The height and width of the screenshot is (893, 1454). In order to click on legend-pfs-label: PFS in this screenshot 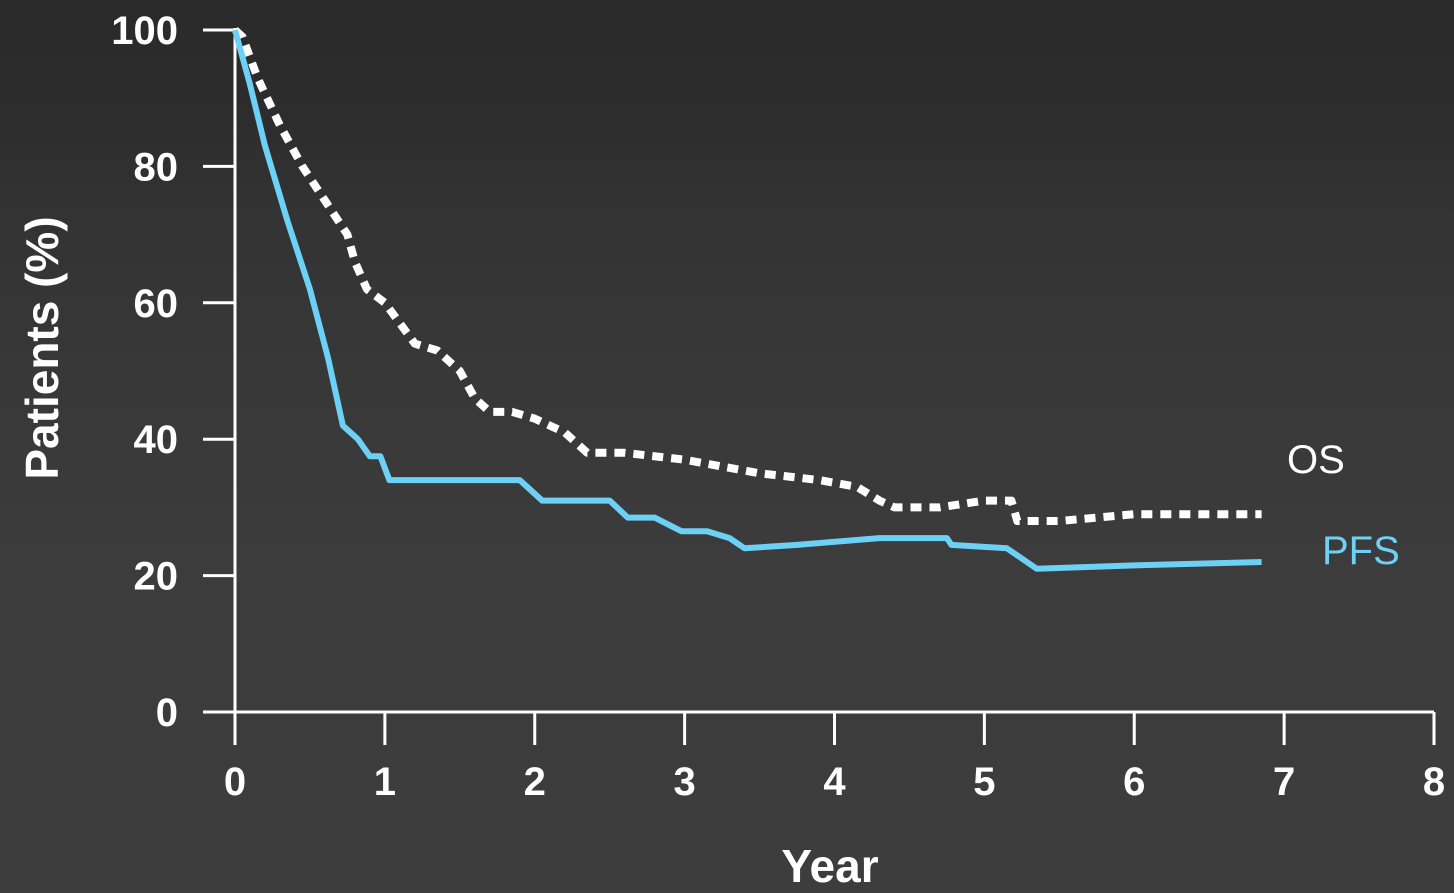, I will do `click(1361, 551)`.